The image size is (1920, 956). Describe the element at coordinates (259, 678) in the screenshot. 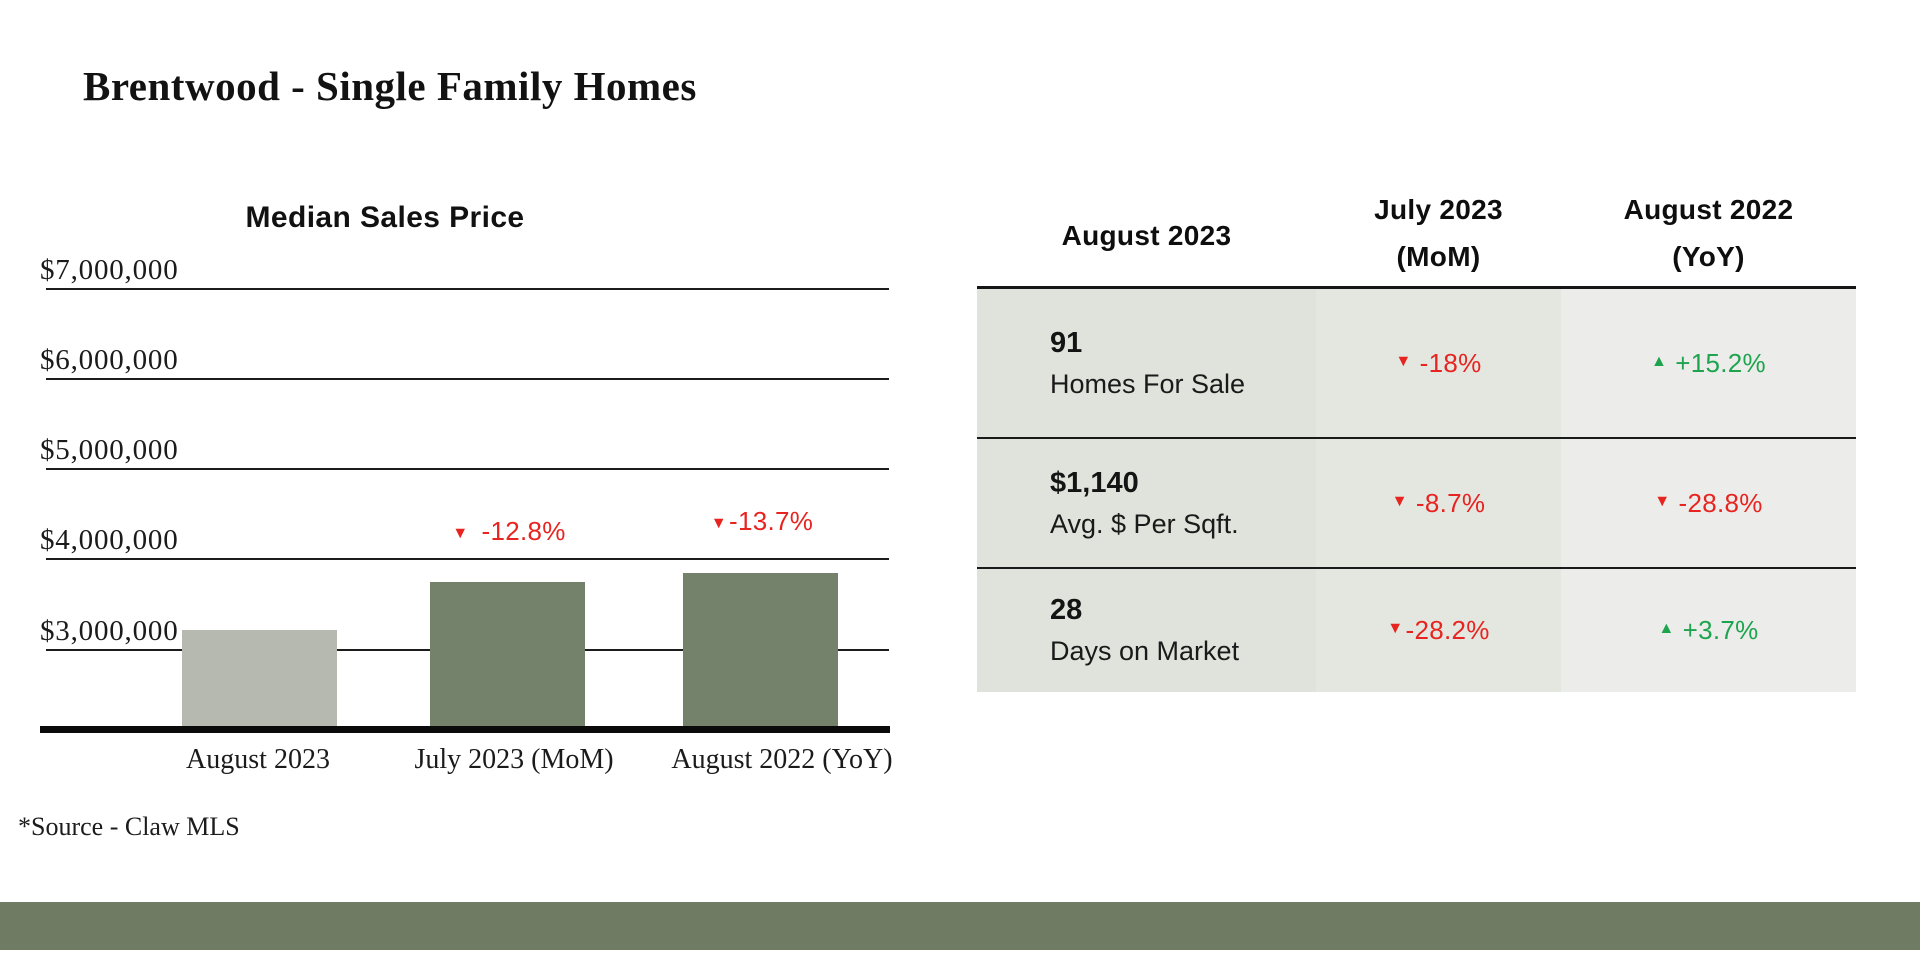

I see `bar-august-2023` at that location.